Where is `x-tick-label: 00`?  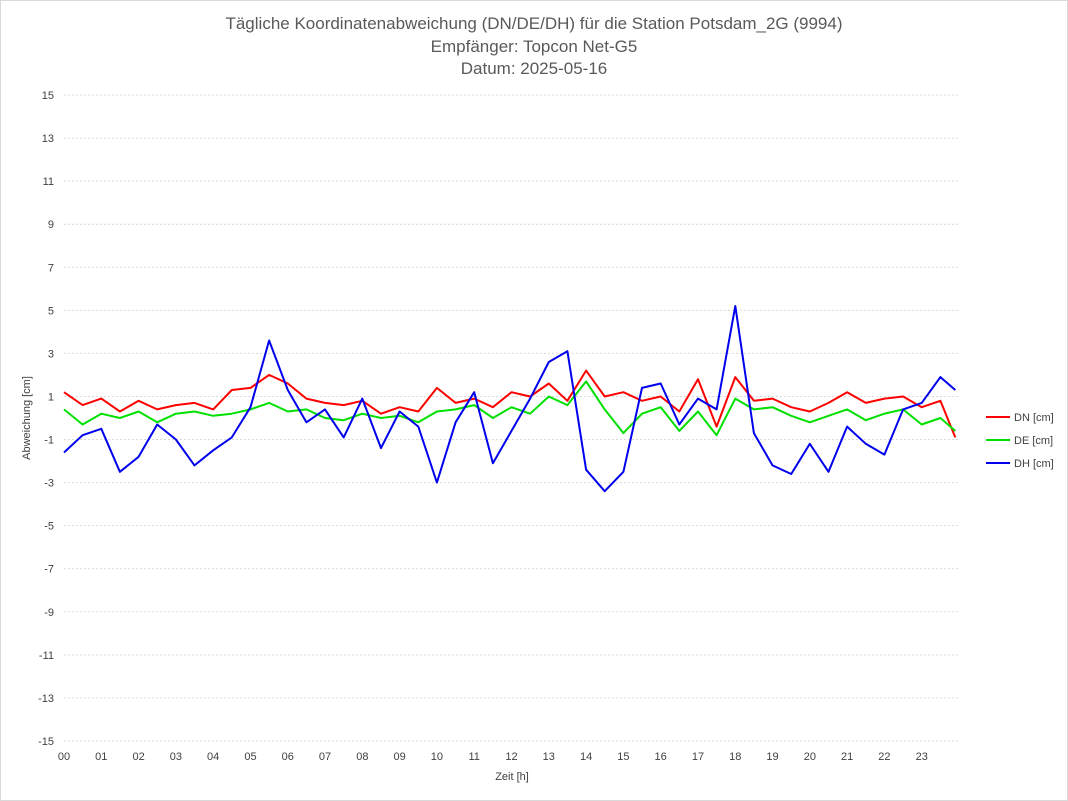
x-tick-label: 00 is located at coordinates (64, 757).